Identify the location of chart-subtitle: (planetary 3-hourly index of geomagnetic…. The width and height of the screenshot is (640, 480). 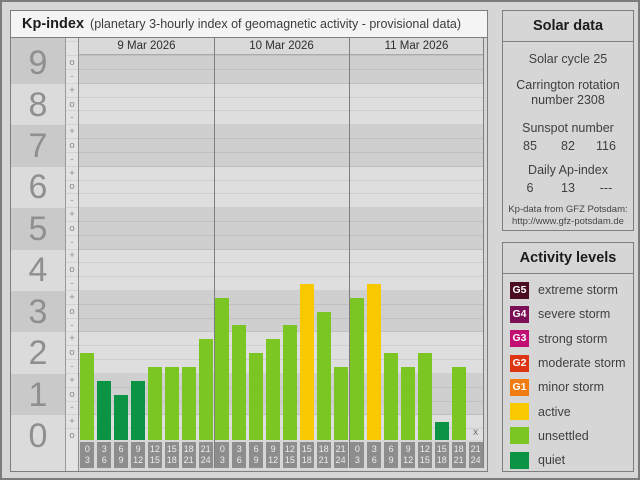
(276, 24).